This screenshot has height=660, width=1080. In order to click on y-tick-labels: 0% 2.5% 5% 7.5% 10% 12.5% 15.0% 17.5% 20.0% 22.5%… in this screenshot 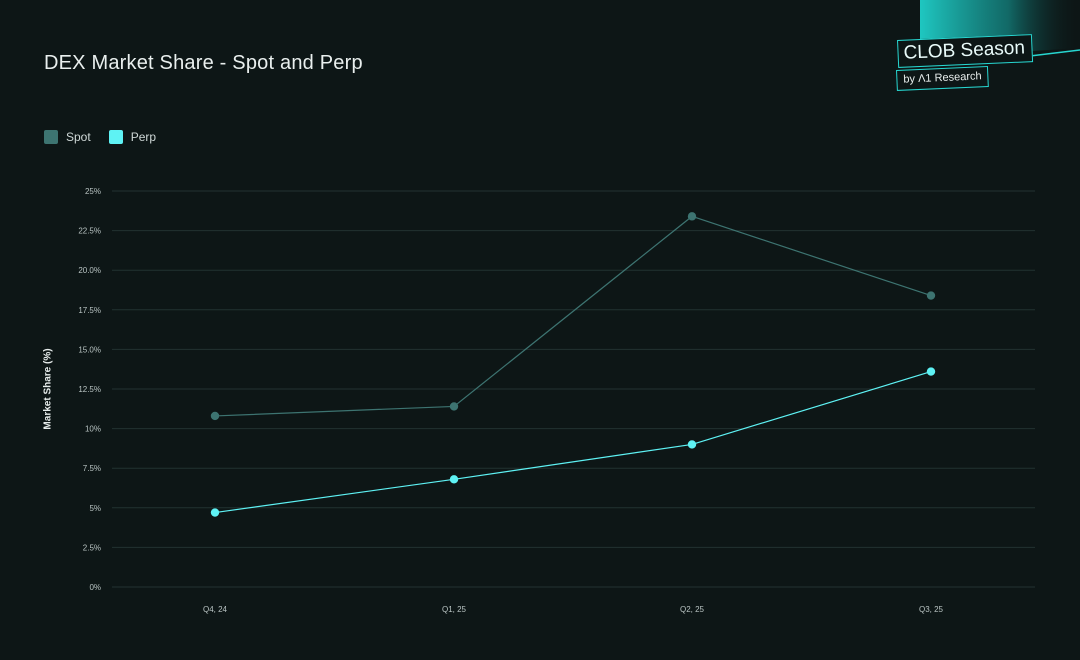, I will do `click(89, 389)`.